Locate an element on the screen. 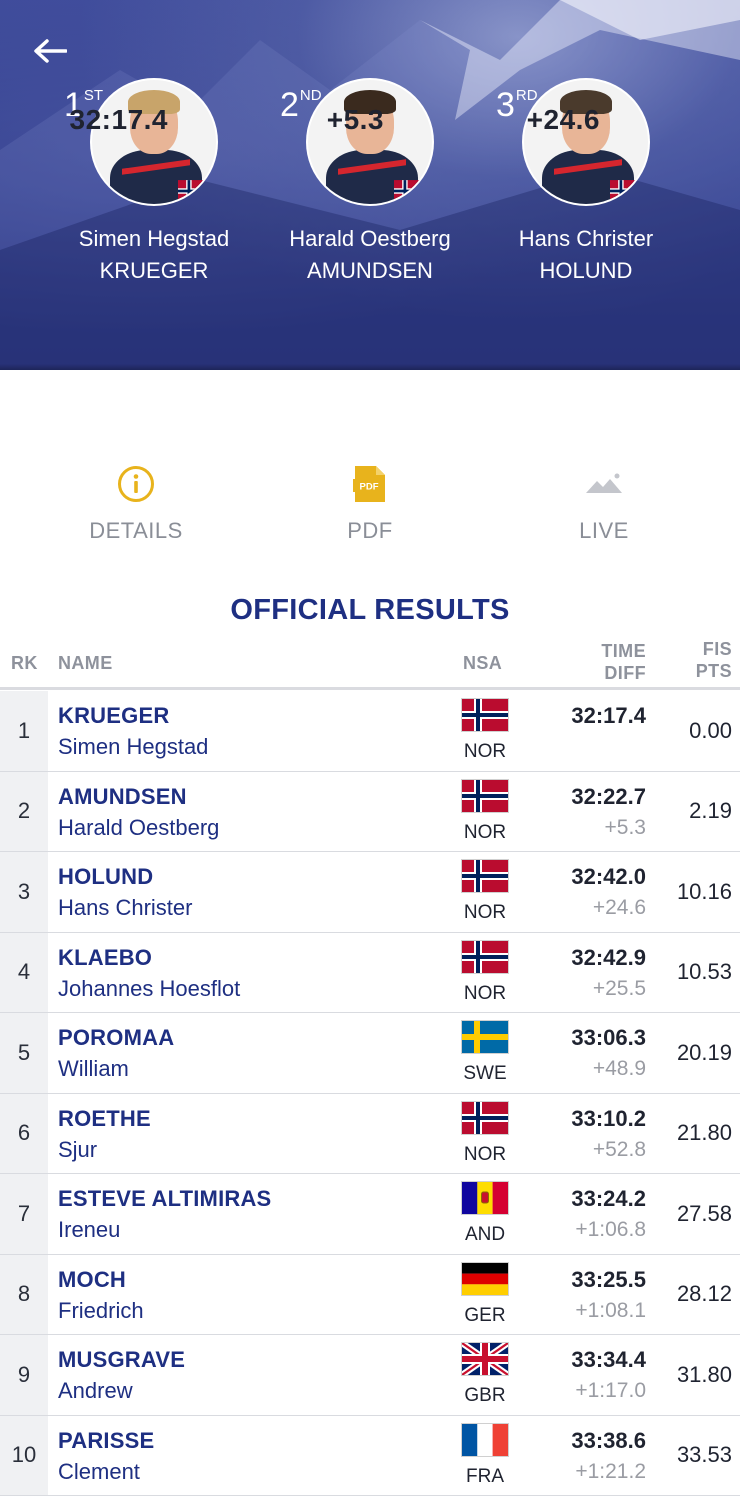  podium-first-name: Simen Hegstad is located at coordinates (154, 238).